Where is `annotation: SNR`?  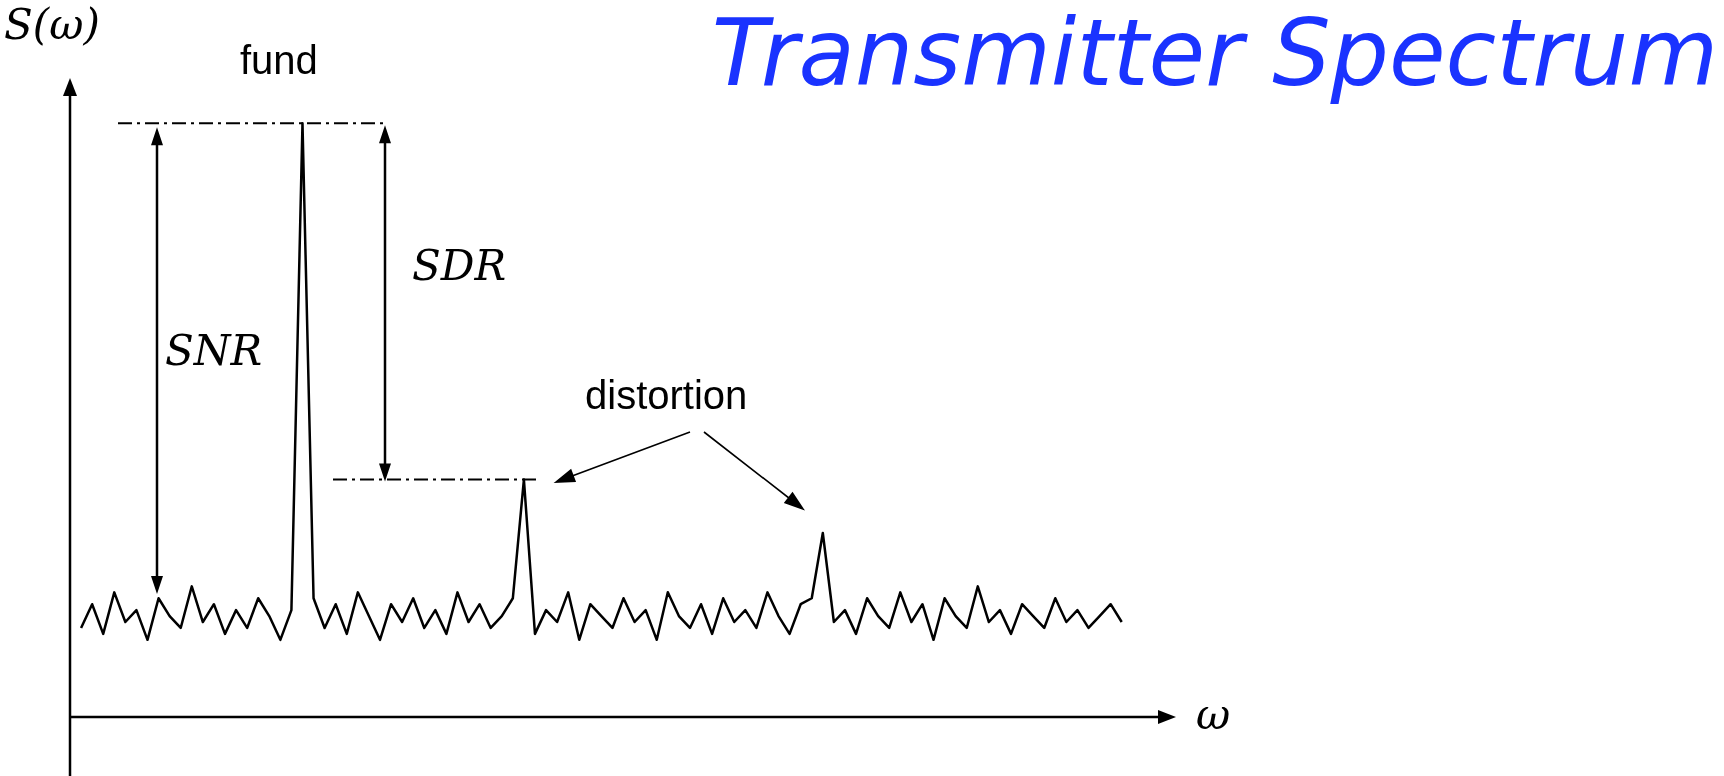 annotation: SNR is located at coordinates (214, 350).